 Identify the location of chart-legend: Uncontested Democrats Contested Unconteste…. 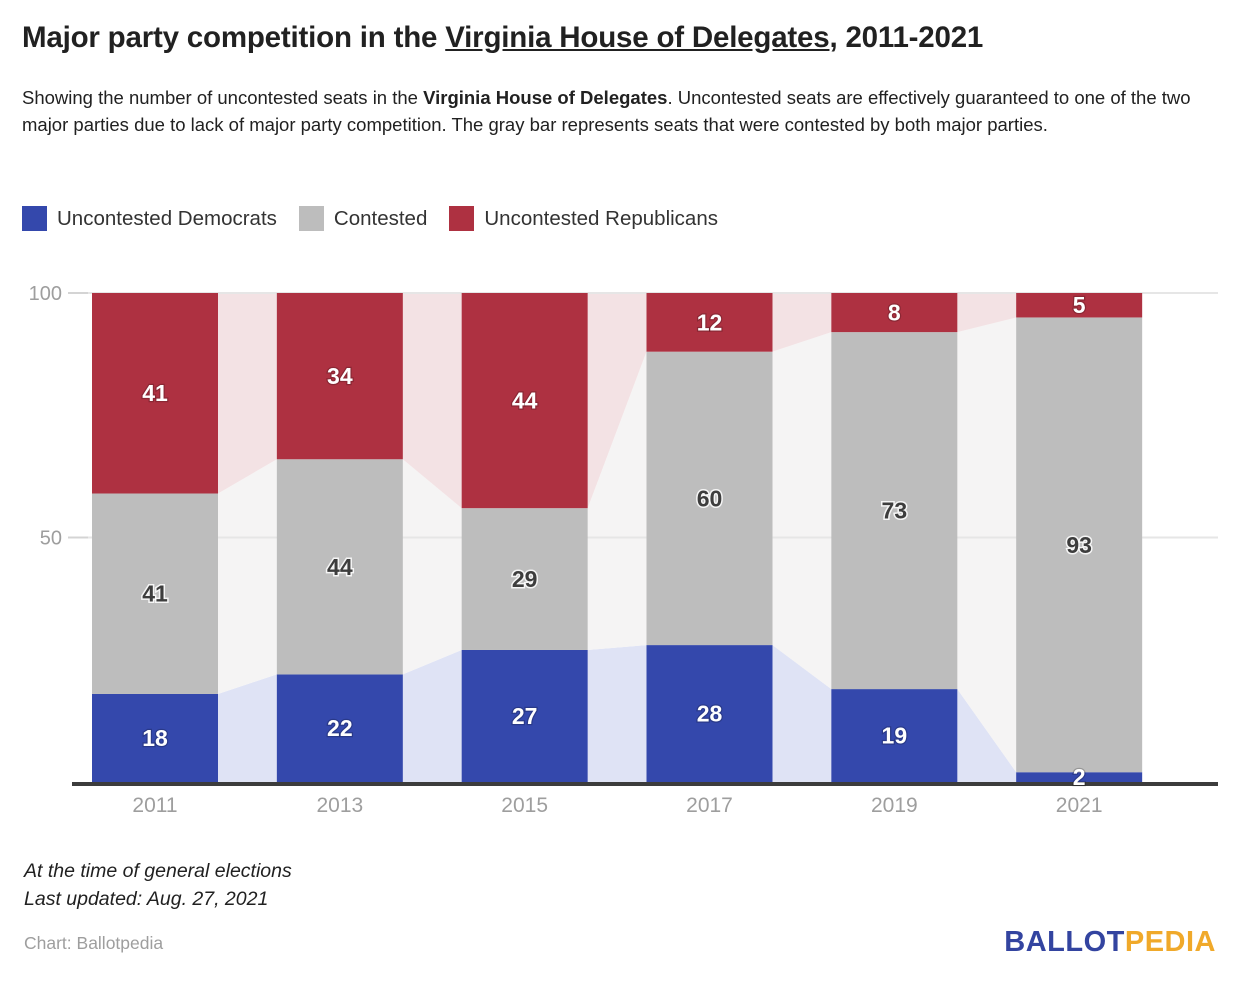
(381, 218).